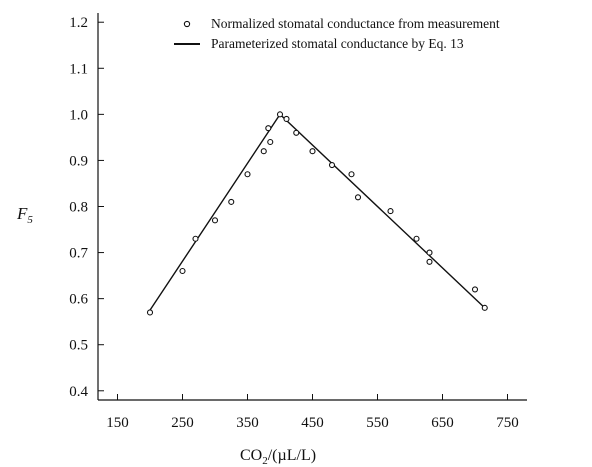 The image size is (592, 467). I want to click on y-tick-label: 1.1, so click(78, 69).